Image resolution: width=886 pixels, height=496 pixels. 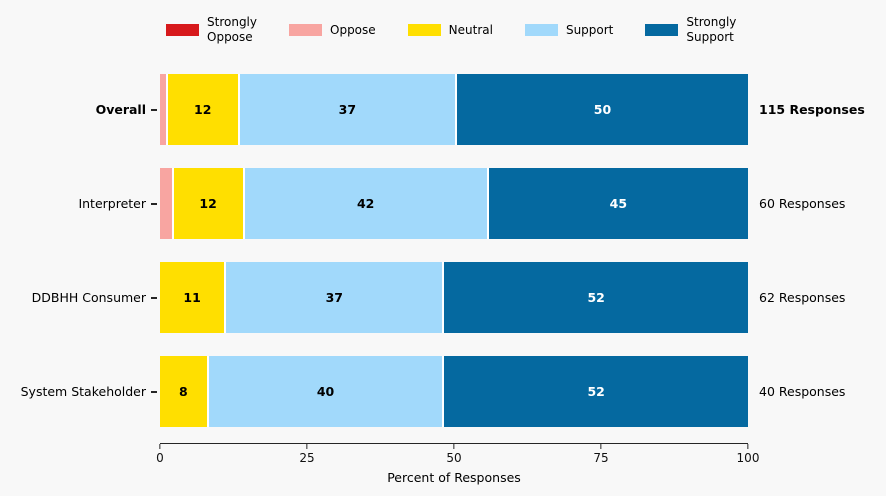 I want to click on legend-item-strongly-oppose: Strongly Oppose, so click(x=211, y=30).